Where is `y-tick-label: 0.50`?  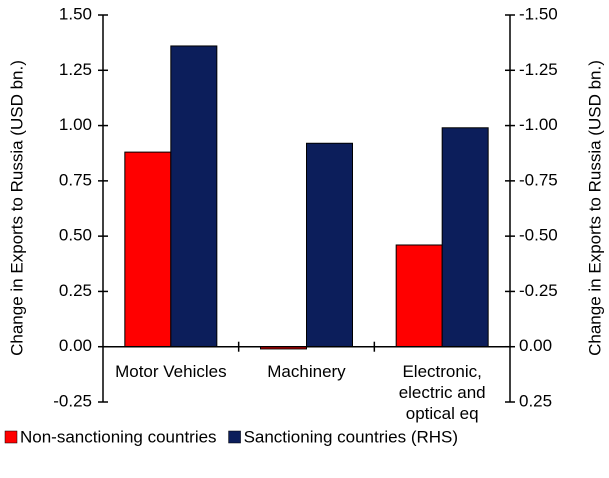
y-tick-label: 0.50 is located at coordinates (75, 235).